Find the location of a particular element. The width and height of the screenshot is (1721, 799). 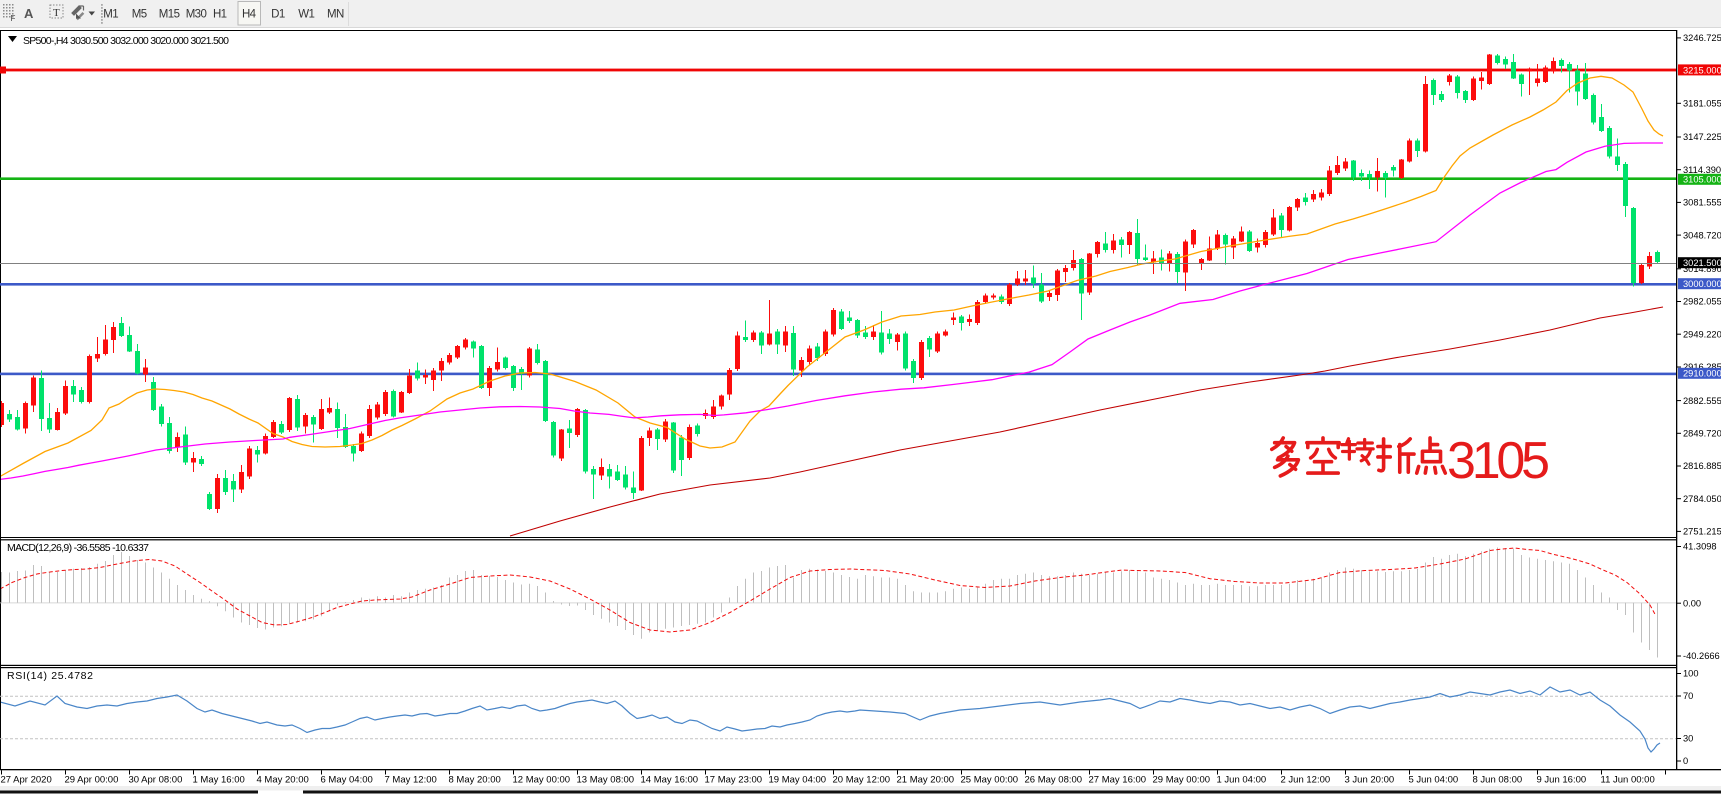

svg-text: 2849.720 is located at coordinates (1702, 434).